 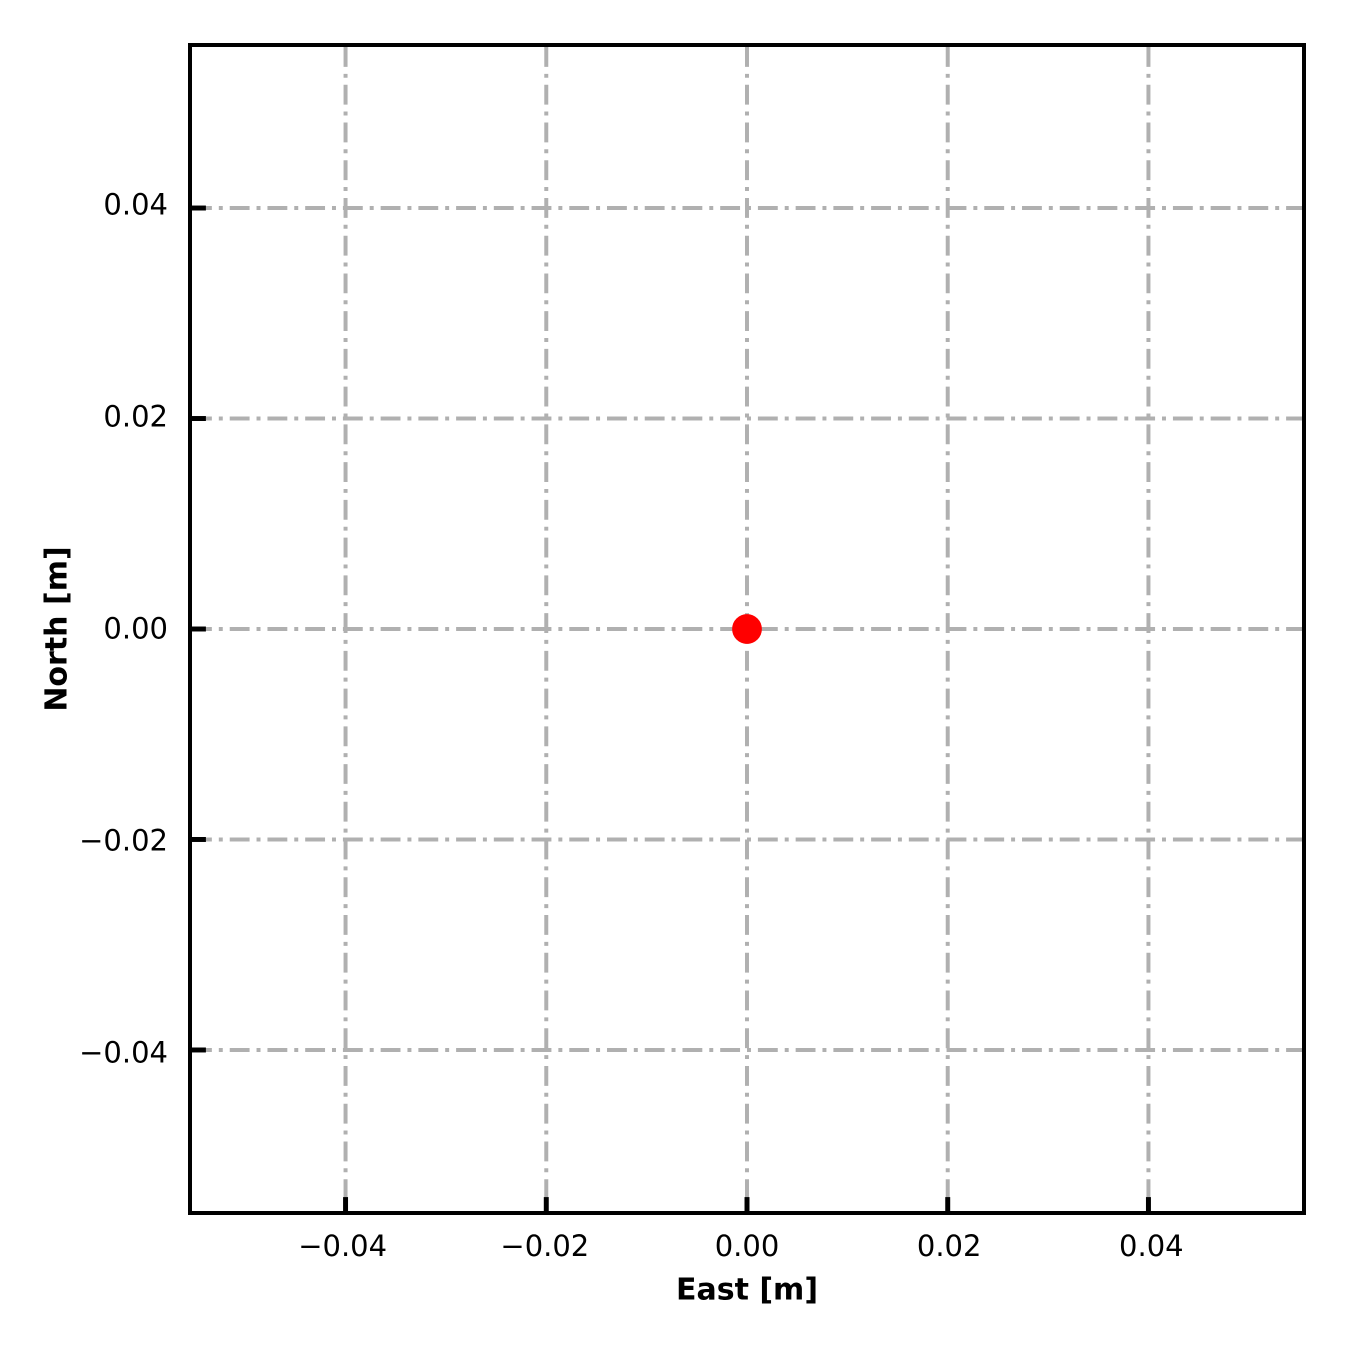 I want to click on y-axis-label: North [m], so click(x=57, y=629).